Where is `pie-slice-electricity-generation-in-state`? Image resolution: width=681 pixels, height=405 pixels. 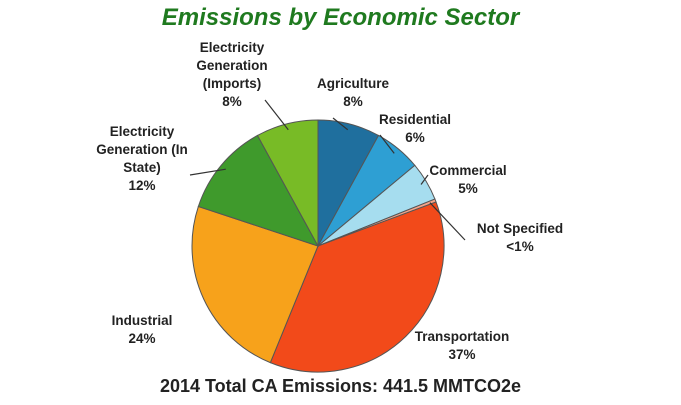 pie-slice-electricity-generation-in-state is located at coordinates (258, 190).